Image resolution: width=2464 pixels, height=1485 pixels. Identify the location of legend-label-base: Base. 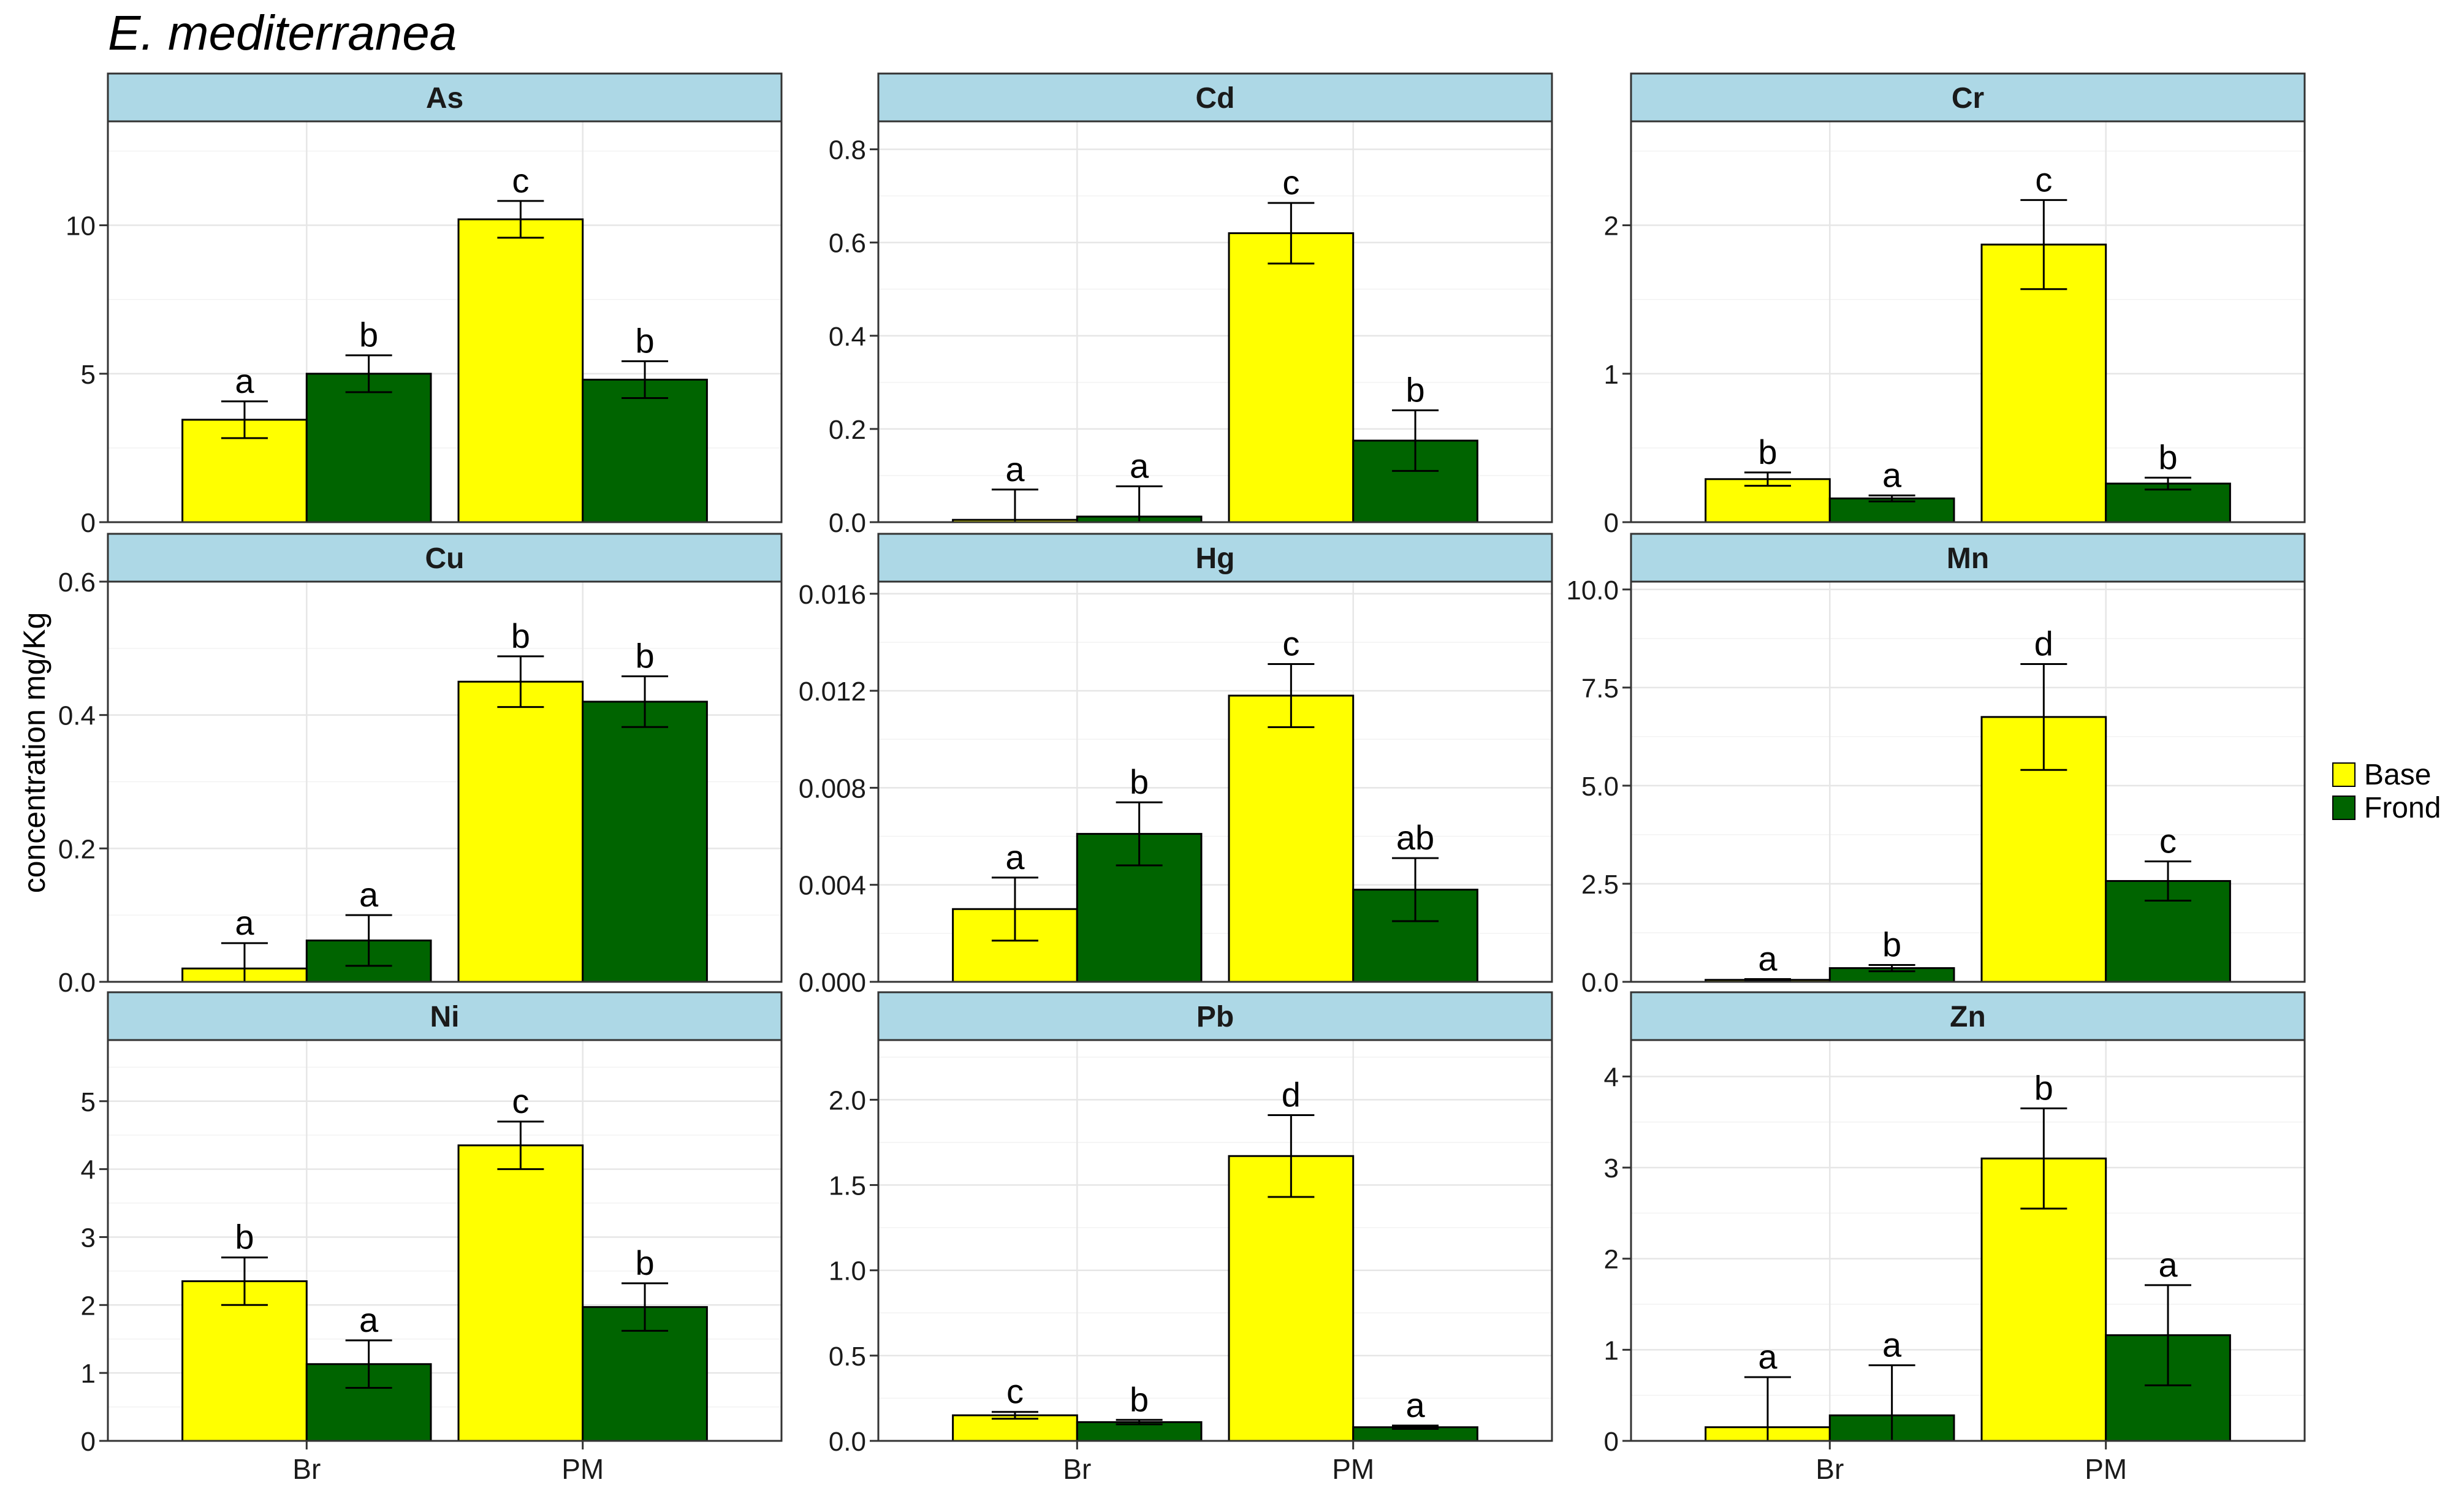
(2398, 775).